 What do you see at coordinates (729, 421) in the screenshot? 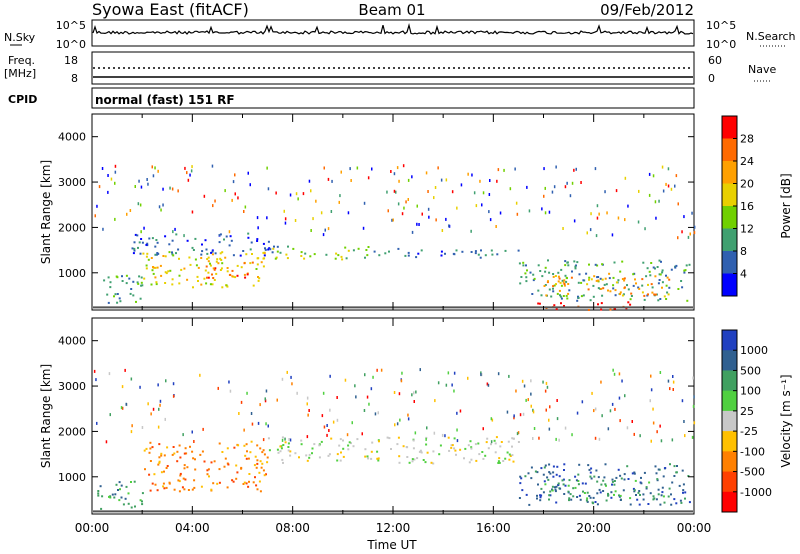
I see `colorbar-frame` at bounding box center [729, 421].